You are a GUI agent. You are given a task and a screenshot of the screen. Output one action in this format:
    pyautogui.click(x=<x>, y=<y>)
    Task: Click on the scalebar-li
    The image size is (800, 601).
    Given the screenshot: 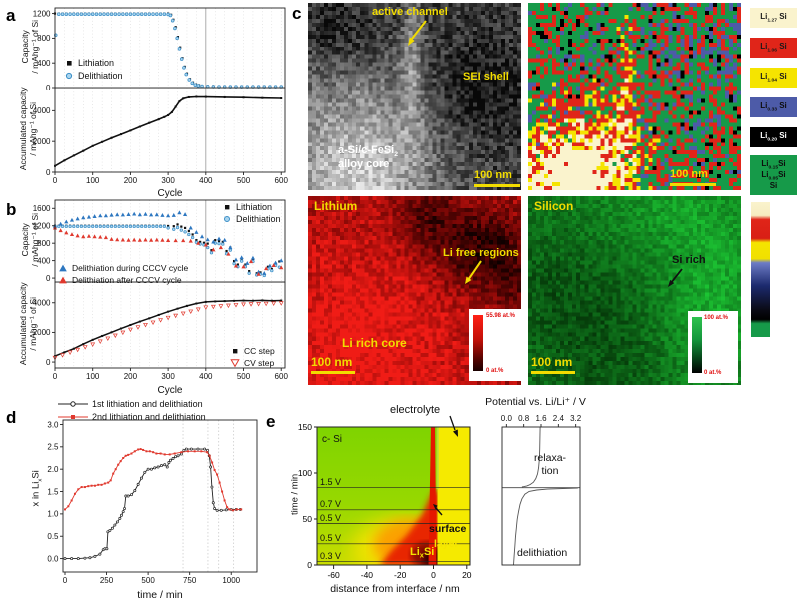 What is the action you would take?
    pyautogui.click(x=333, y=372)
    